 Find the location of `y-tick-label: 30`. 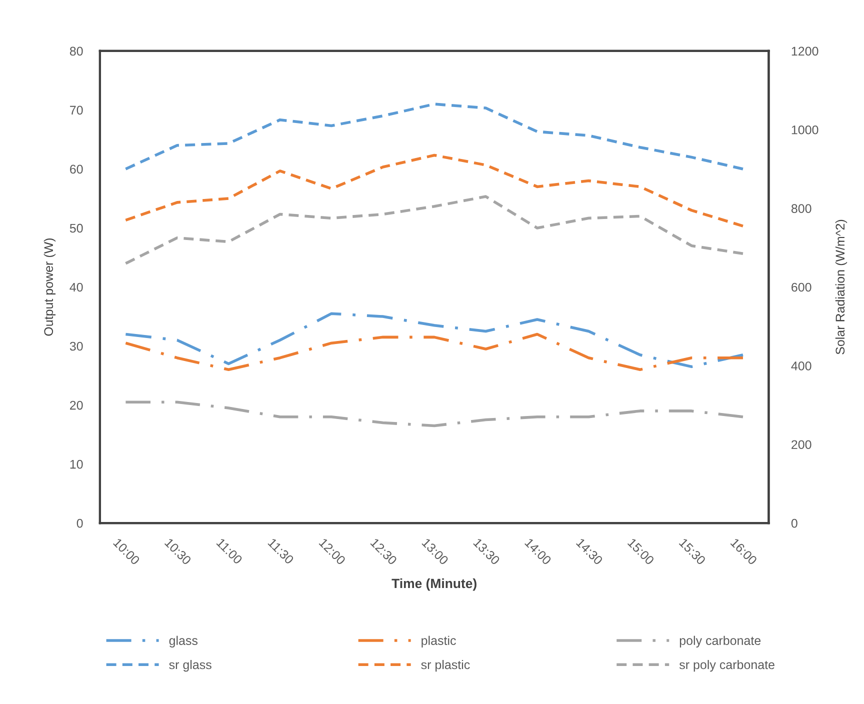

y-tick-label: 30 is located at coordinates (76, 346).